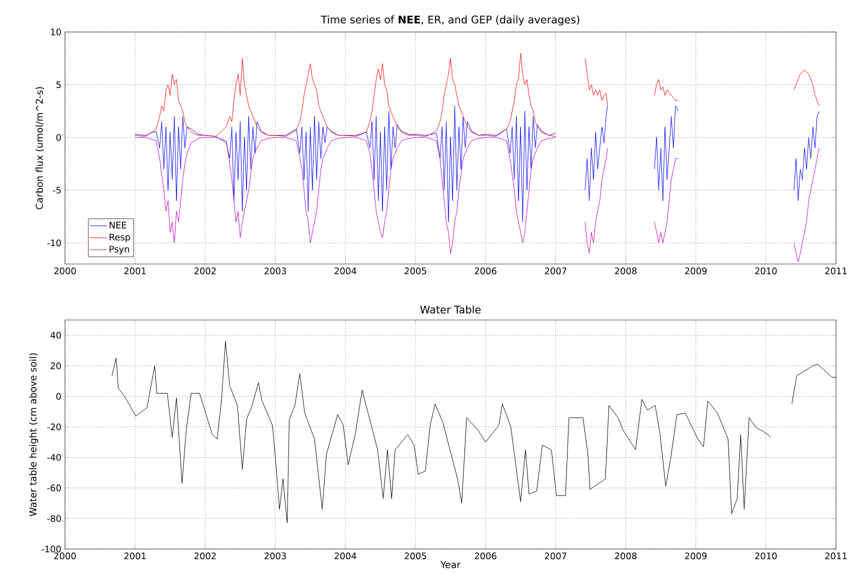  What do you see at coordinates (54, 457) in the screenshot?
I see `y-tick-label: -40` at bounding box center [54, 457].